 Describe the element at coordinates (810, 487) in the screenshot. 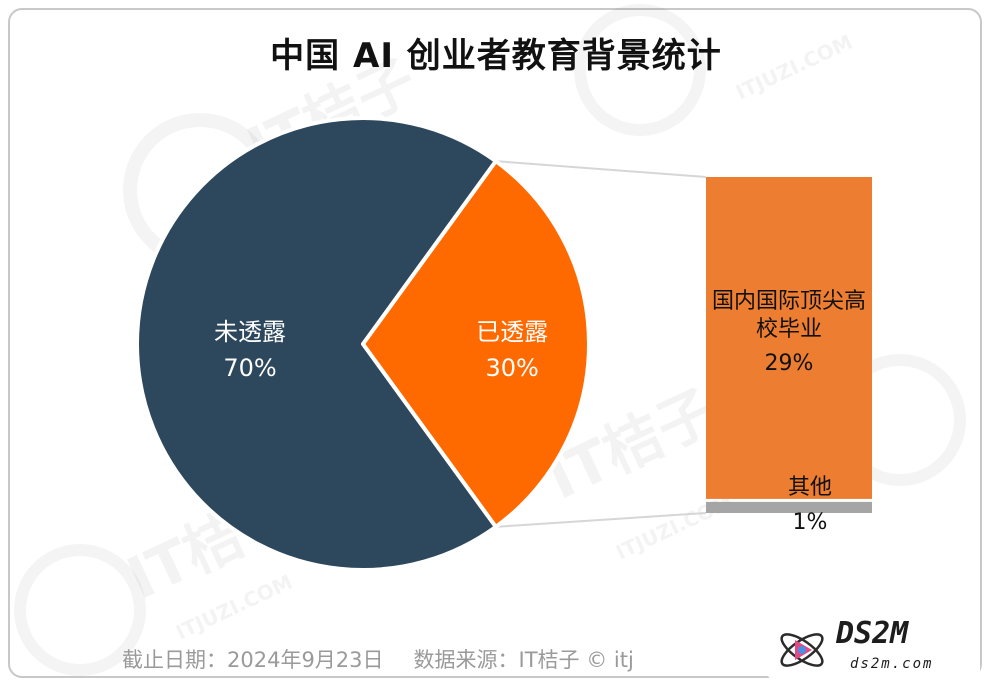

I see `bar-segment-label: 其他` at that location.